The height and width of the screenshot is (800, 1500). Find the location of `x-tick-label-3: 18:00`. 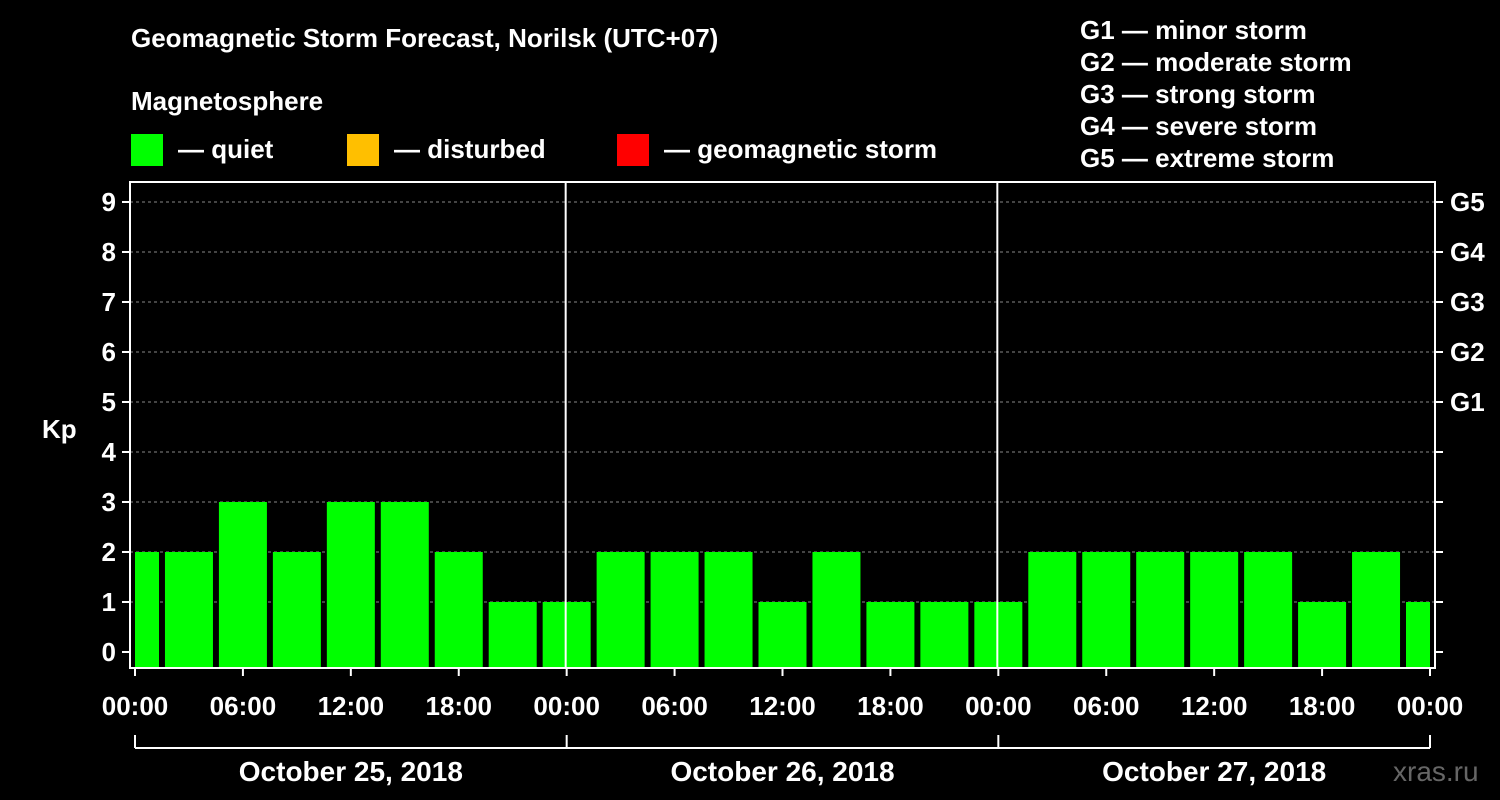

x-tick-label-3: 18:00 is located at coordinates (459, 706).